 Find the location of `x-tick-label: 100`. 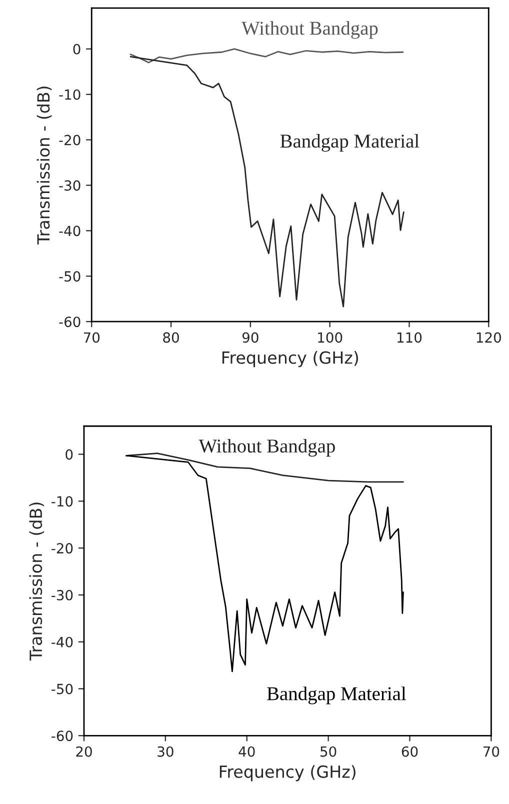

x-tick-label: 100 is located at coordinates (330, 337).